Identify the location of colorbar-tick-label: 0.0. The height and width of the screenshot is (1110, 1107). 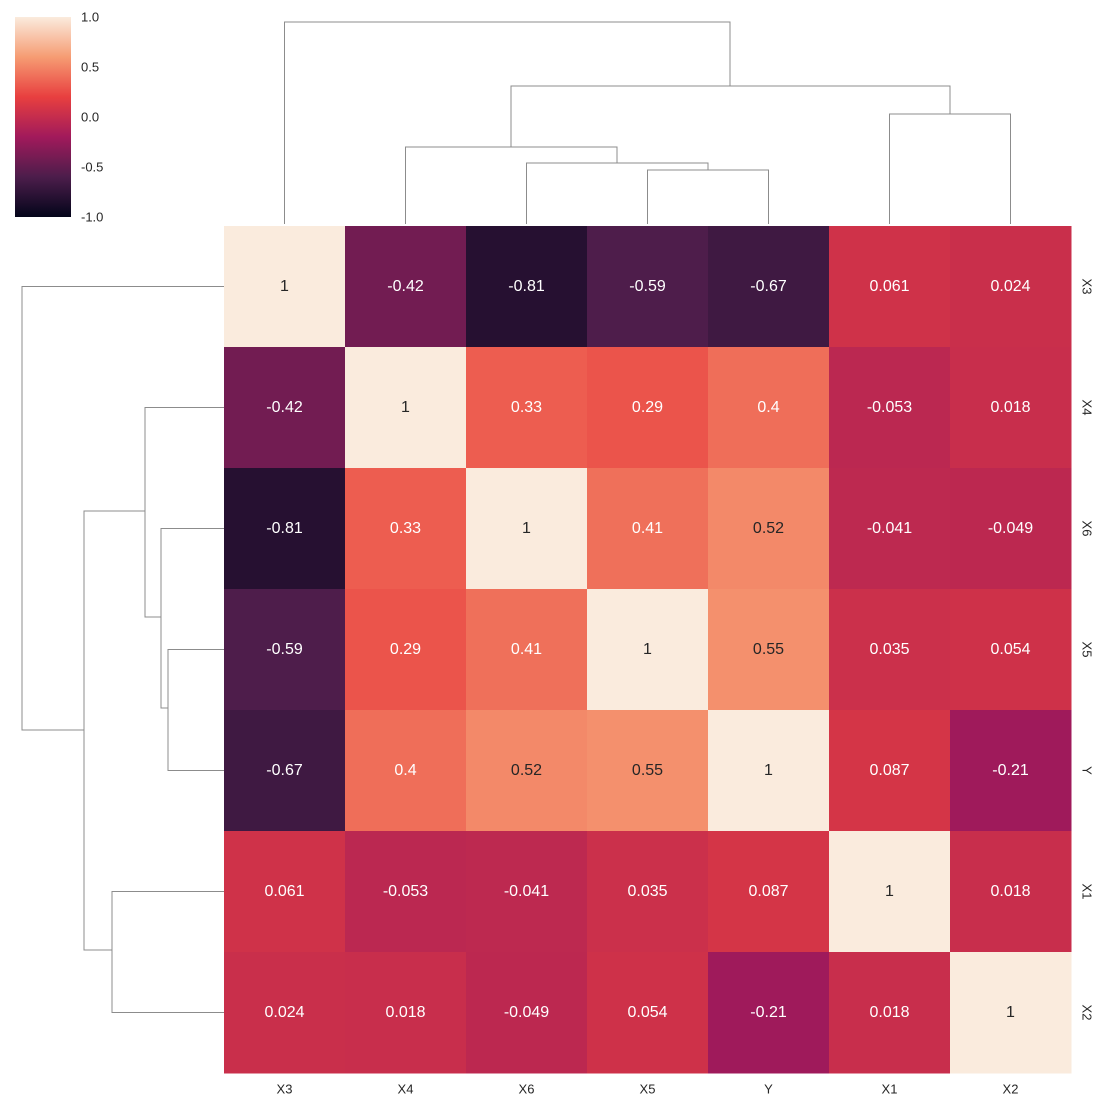
(90, 117).